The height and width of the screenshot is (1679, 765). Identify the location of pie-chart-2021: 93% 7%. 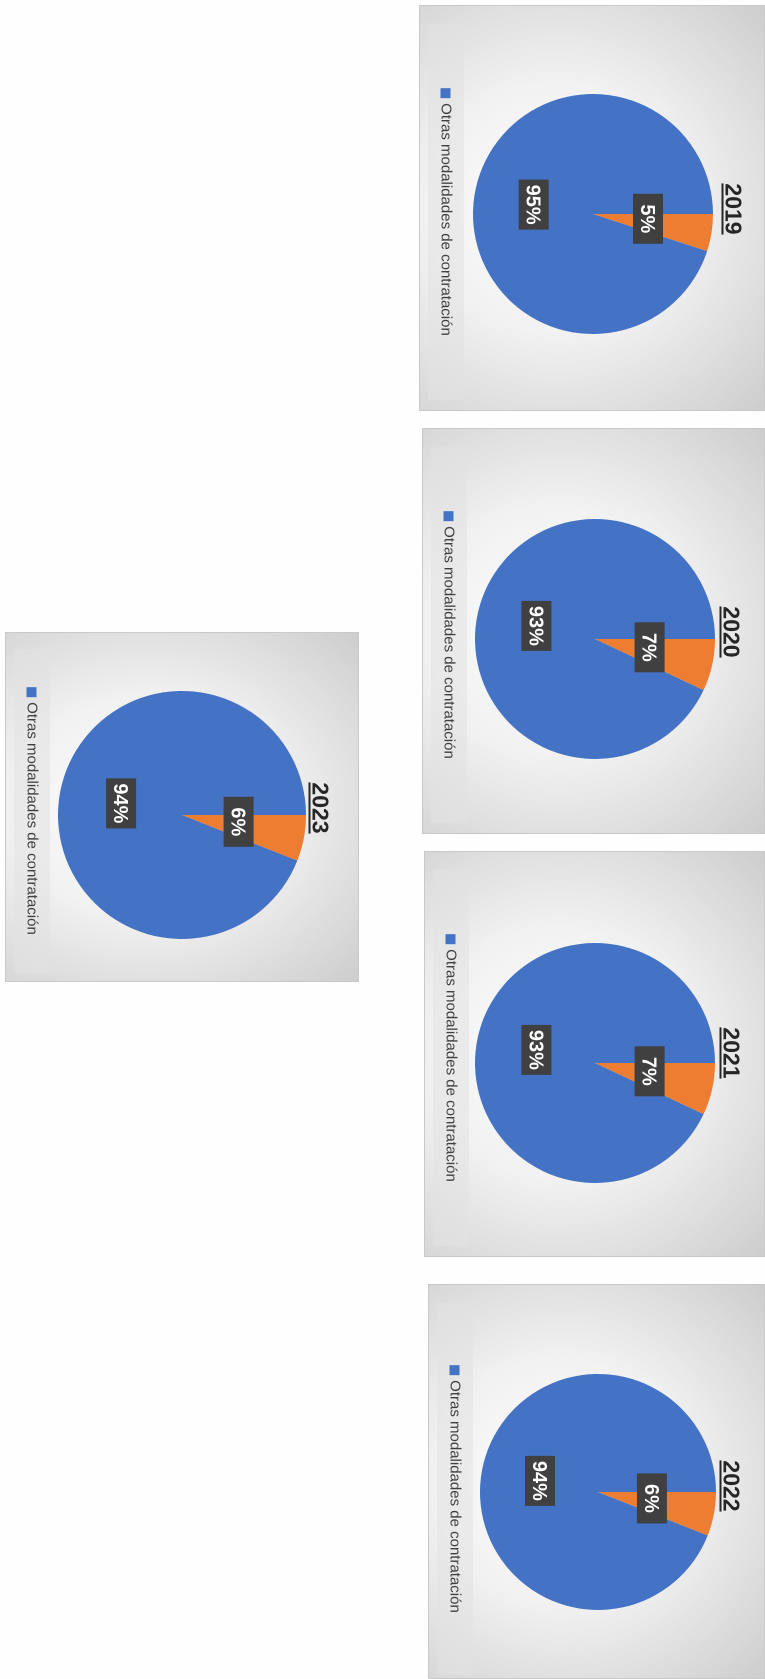
(595, 1062).